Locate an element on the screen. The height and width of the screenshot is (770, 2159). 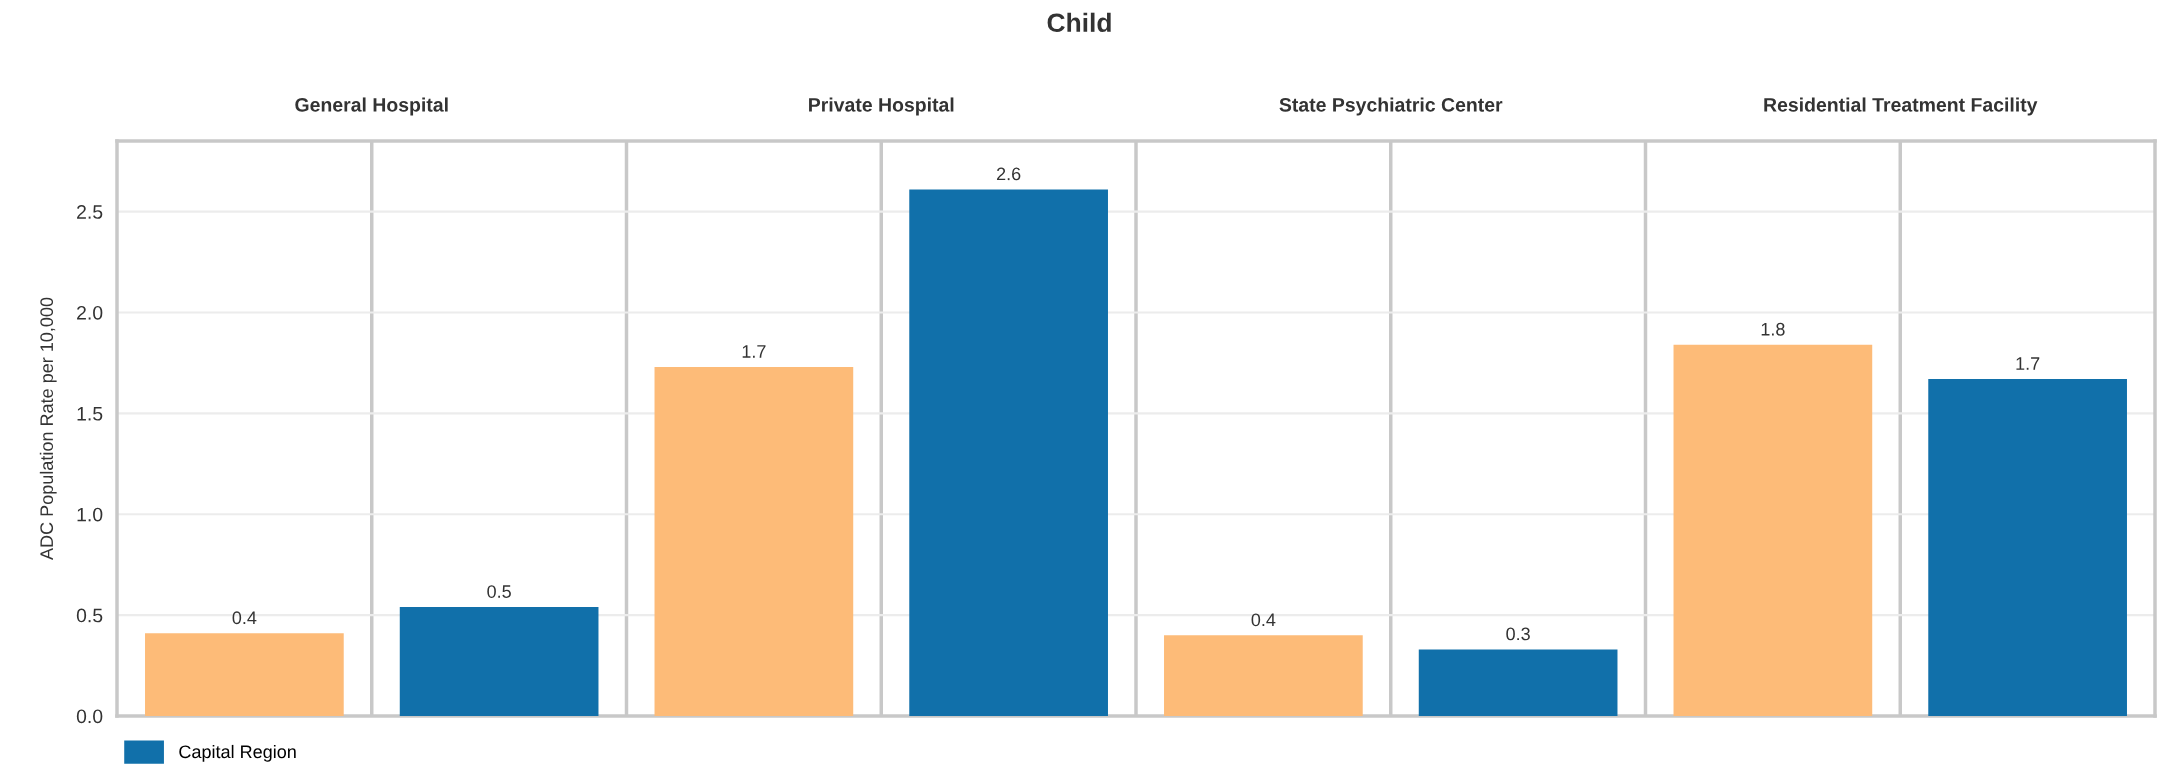
y-tick-label: 0.5 is located at coordinates (89, 615).